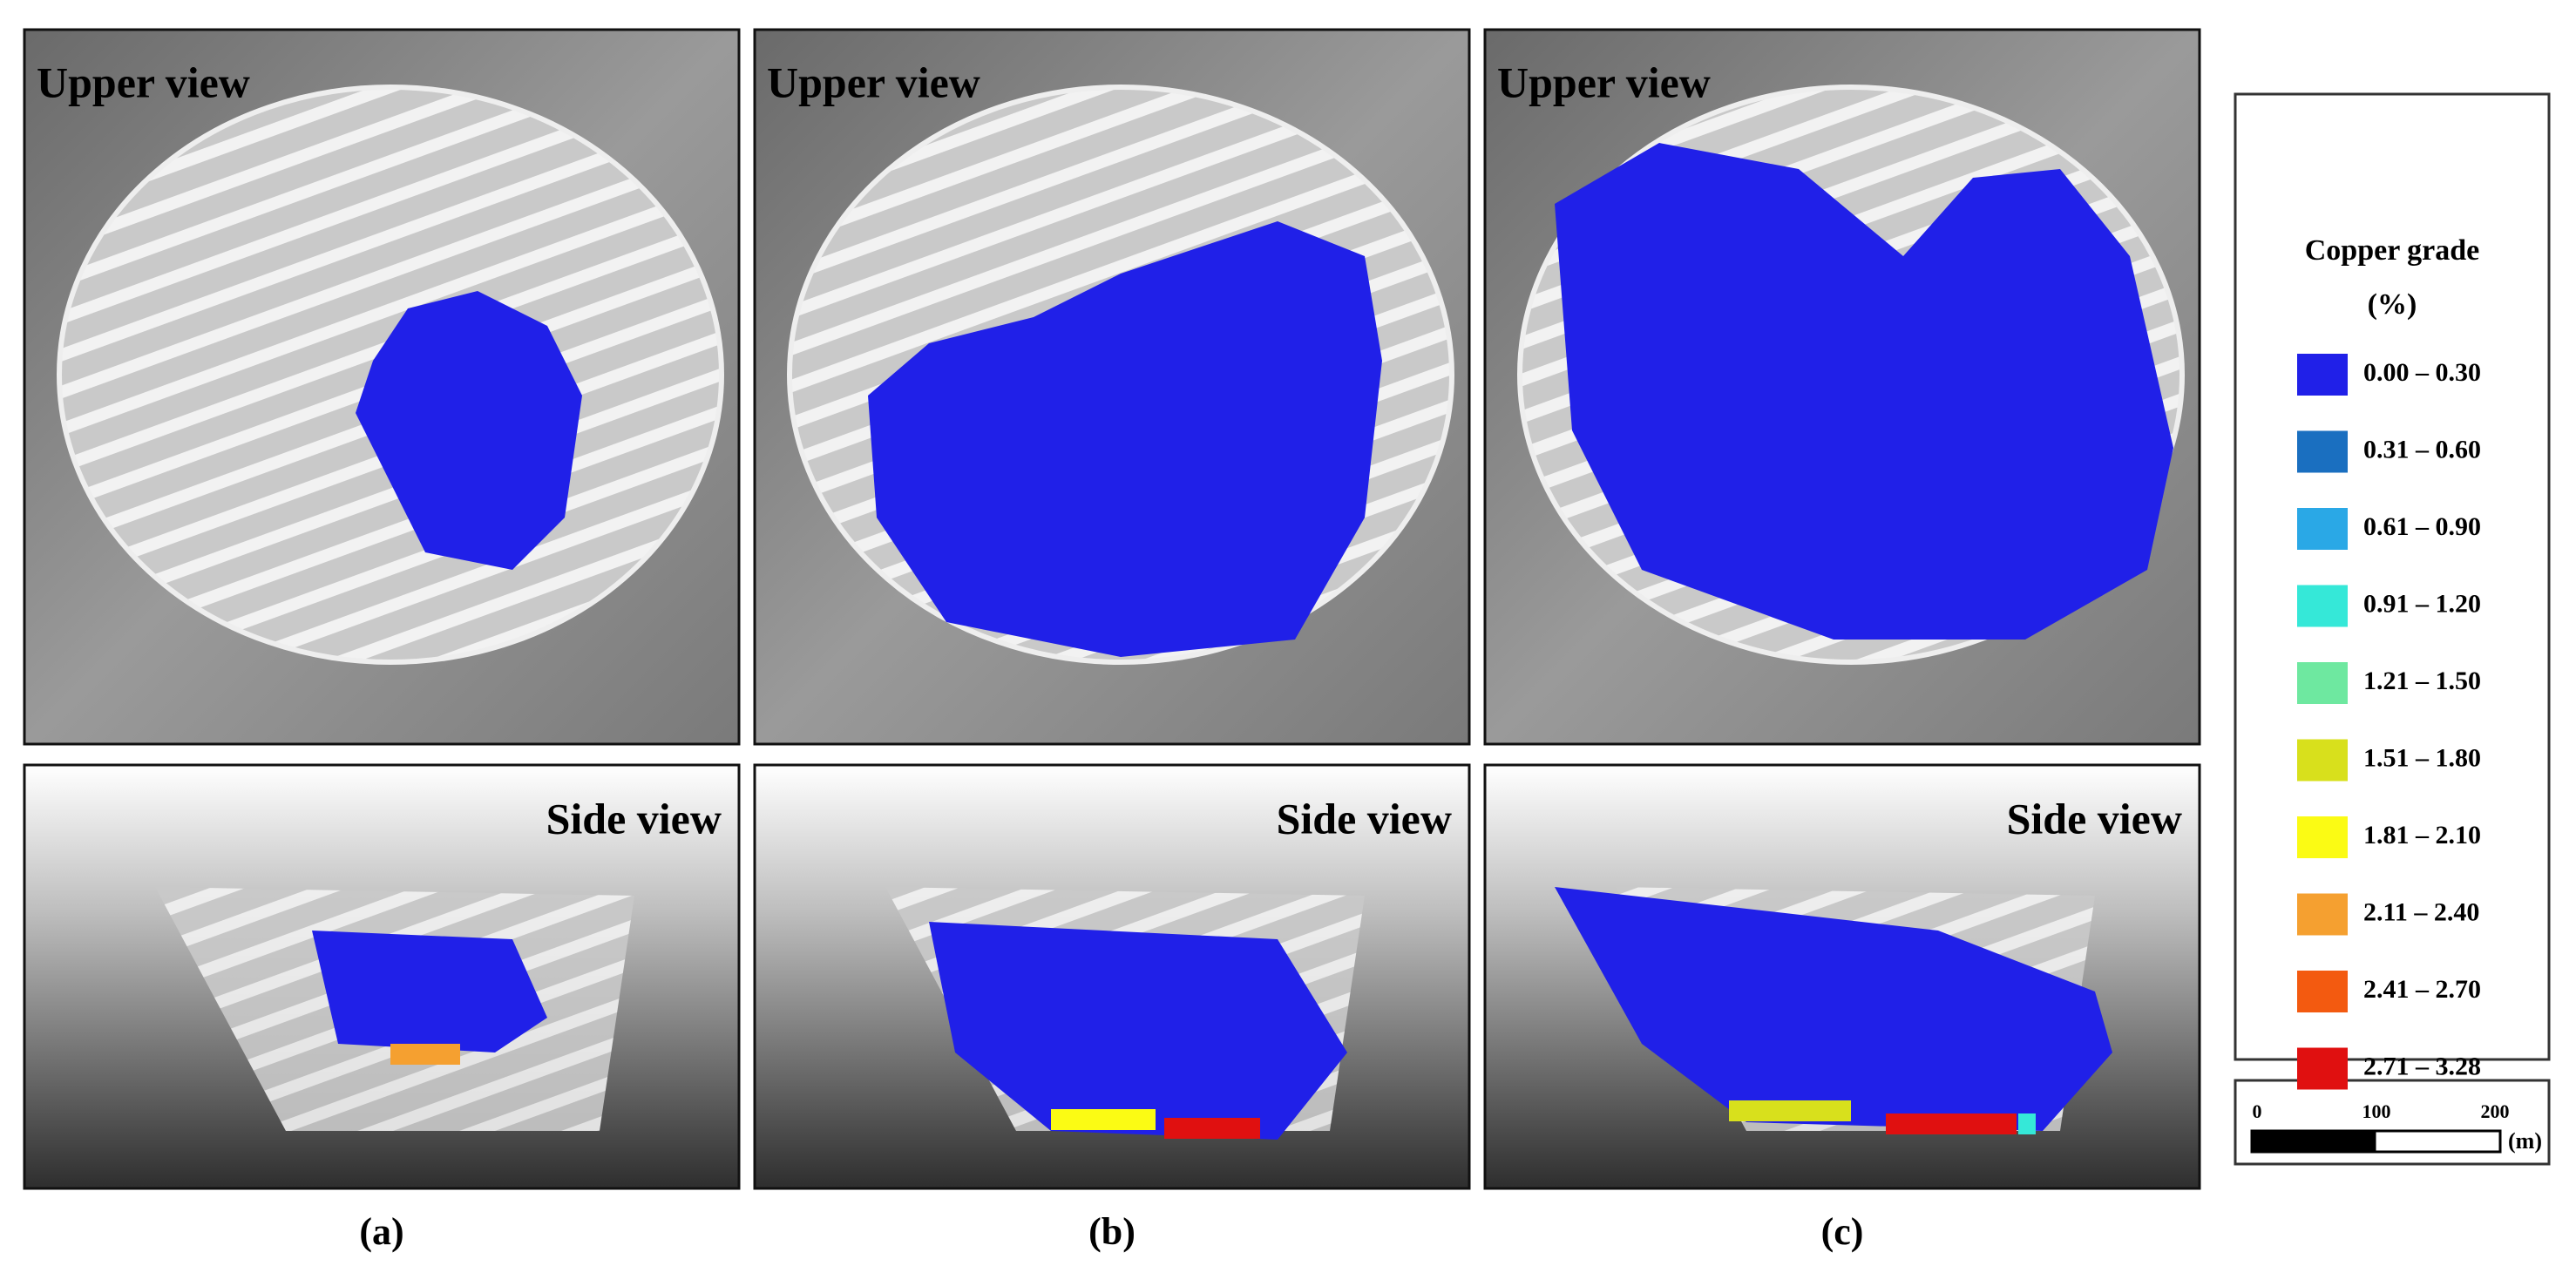 This screenshot has width=2576, height=1286. I want to click on panel-label: (a), so click(381, 1231).